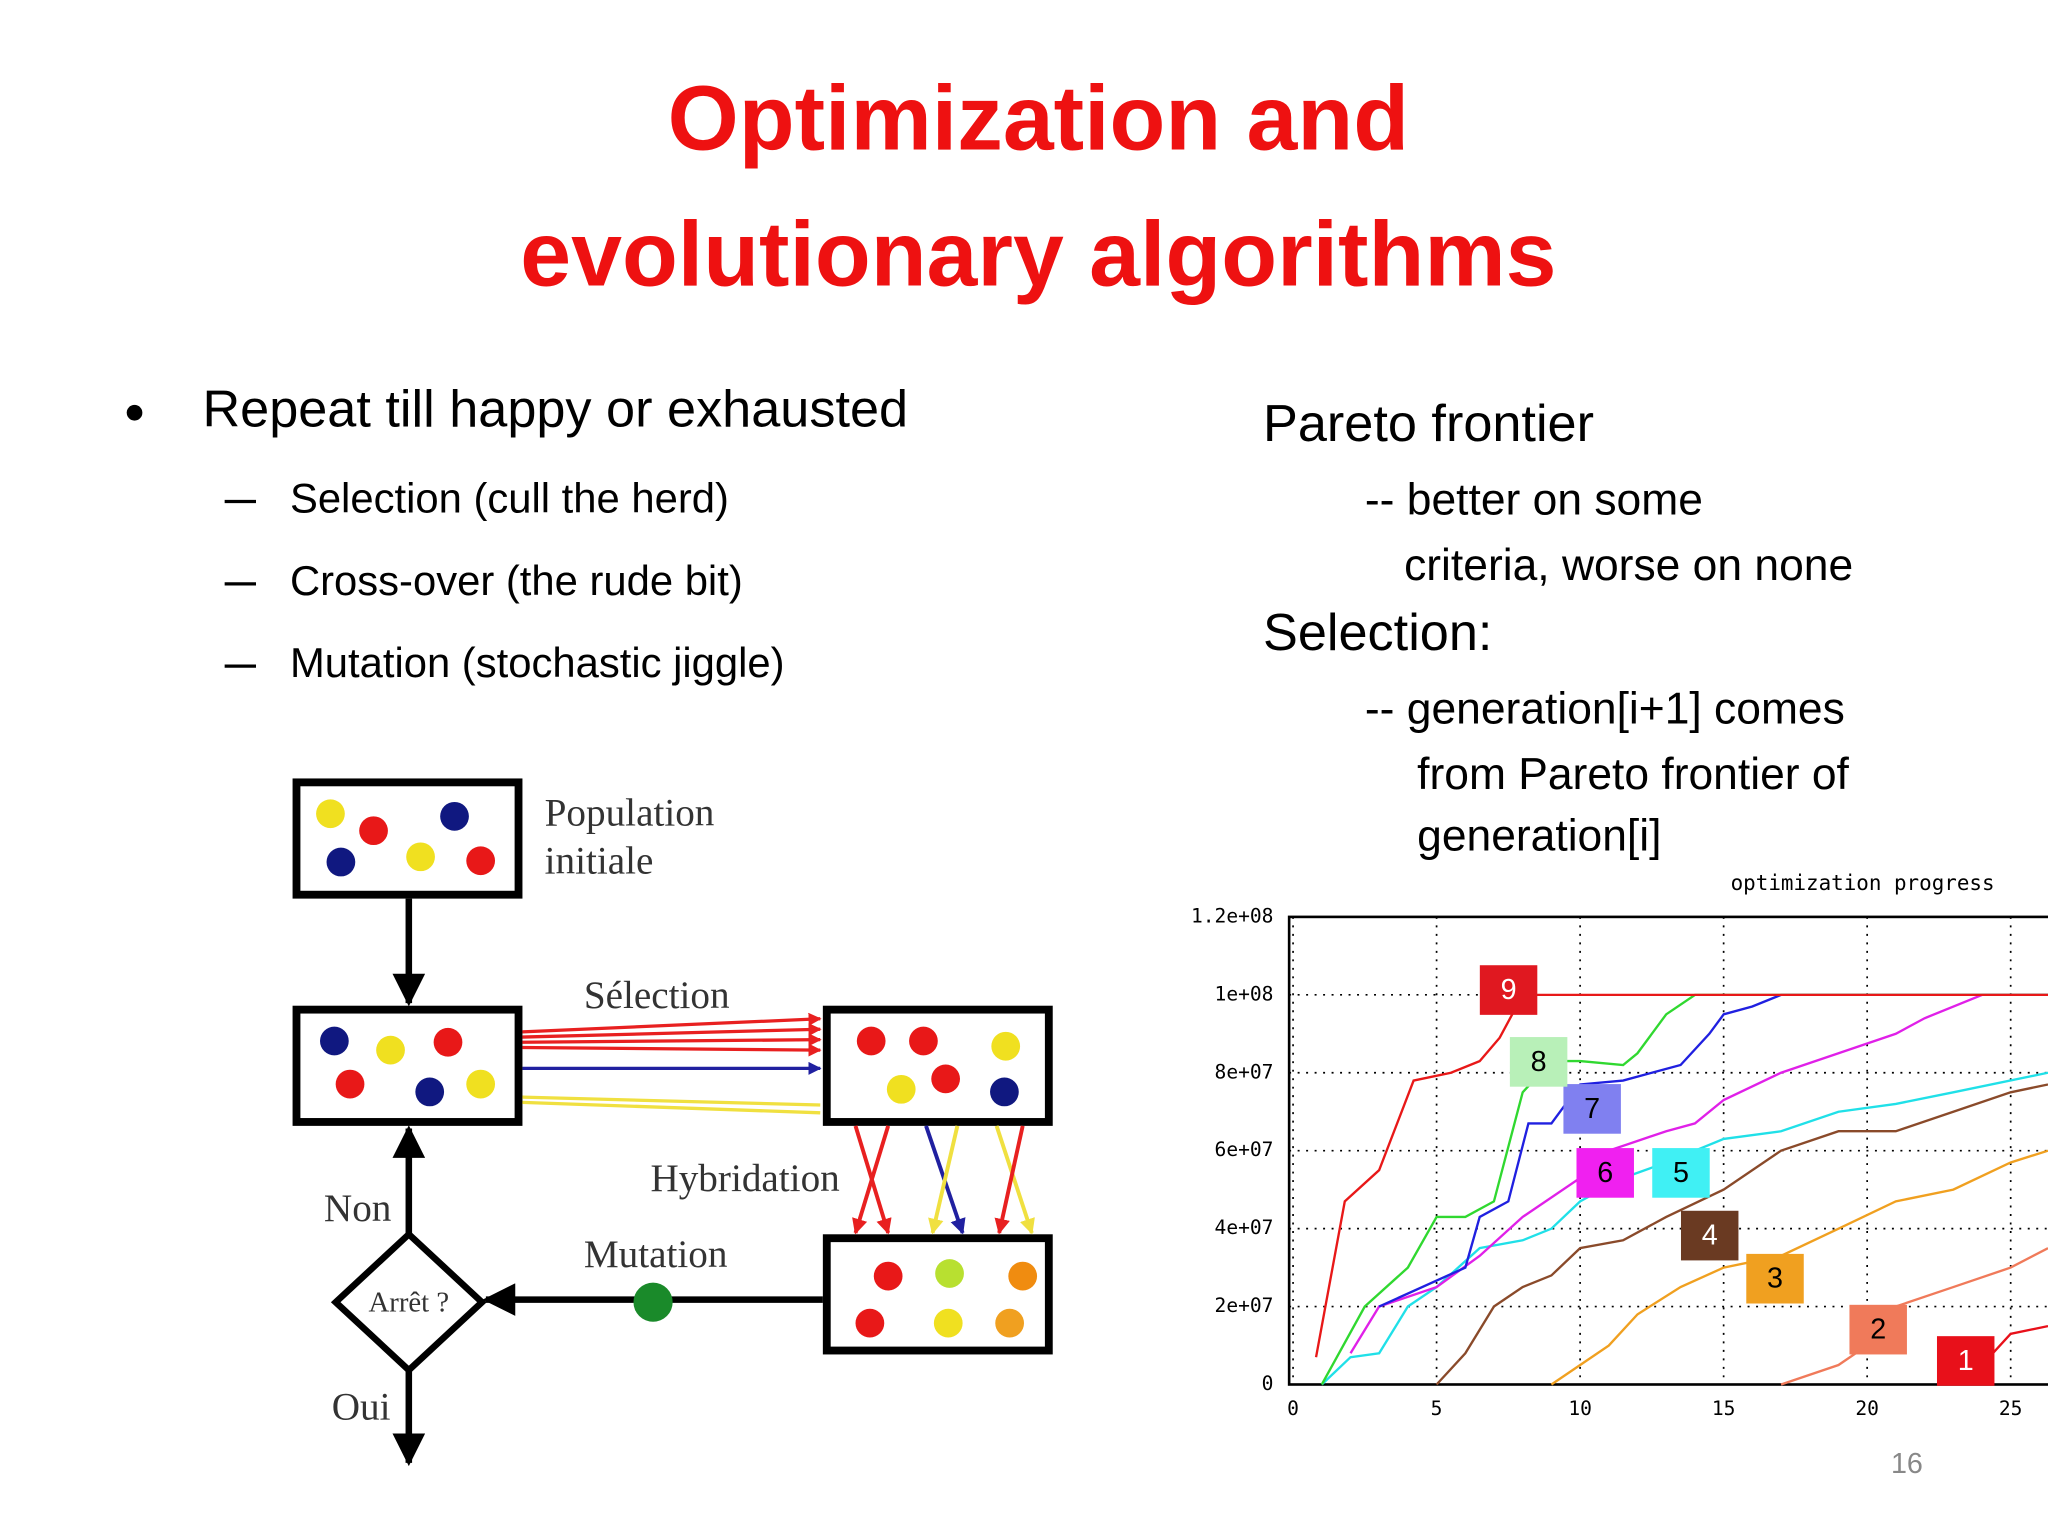 This screenshot has width=2048, height=1536. Describe the element at coordinates (1628, 565) in the screenshot. I see `text-line: criteria, worse on none` at that location.